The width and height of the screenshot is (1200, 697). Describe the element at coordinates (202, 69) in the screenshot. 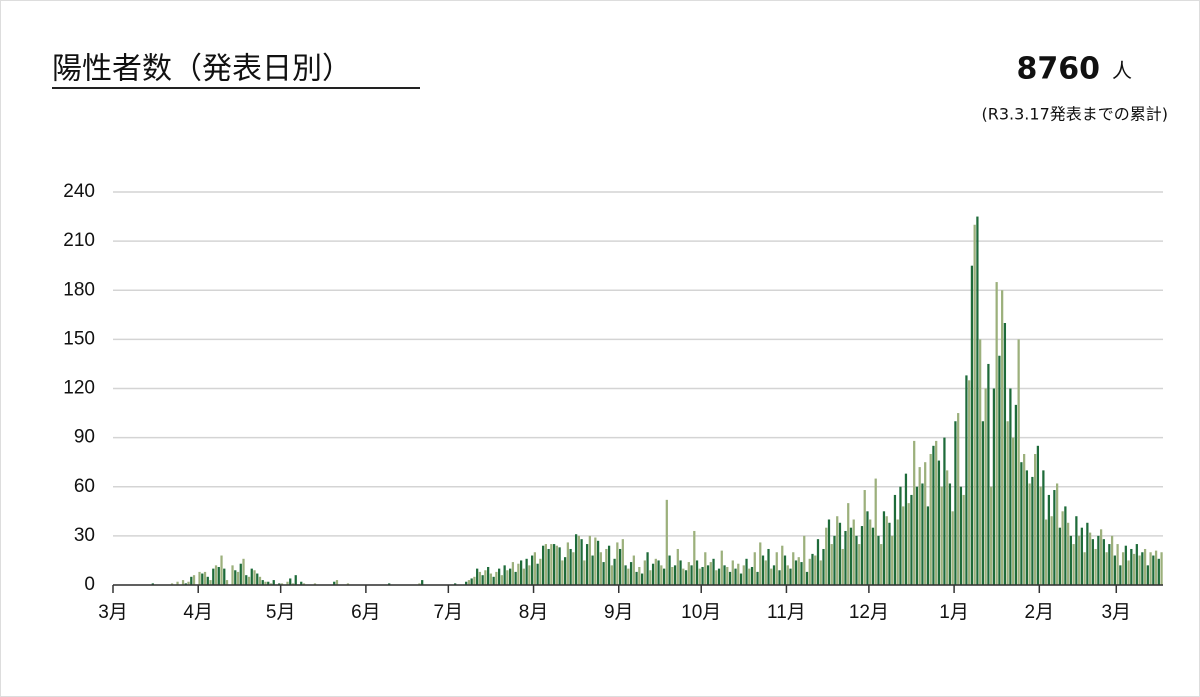

I see `chart-title: 陽性者数（発表日別）` at that location.